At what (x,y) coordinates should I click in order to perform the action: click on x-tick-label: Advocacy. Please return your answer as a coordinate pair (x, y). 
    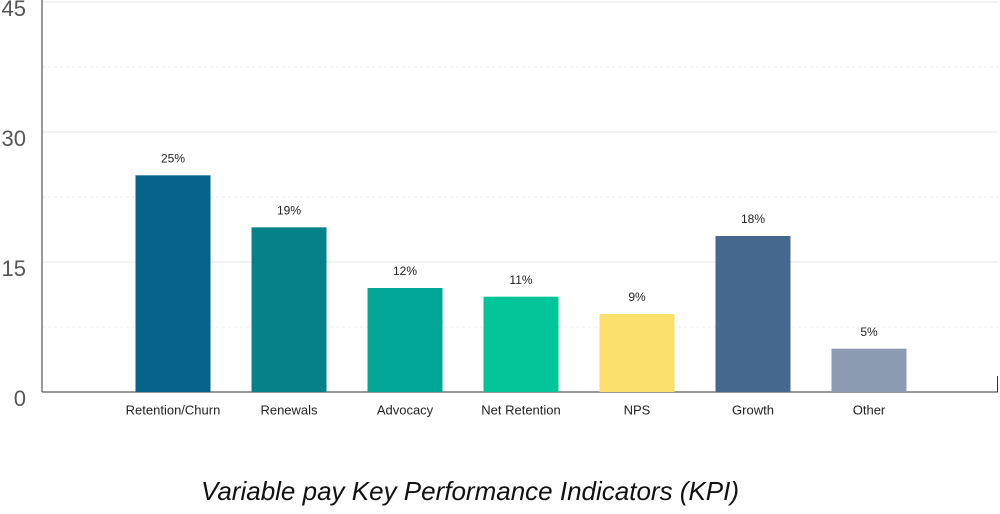
    Looking at the image, I should click on (405, 409).